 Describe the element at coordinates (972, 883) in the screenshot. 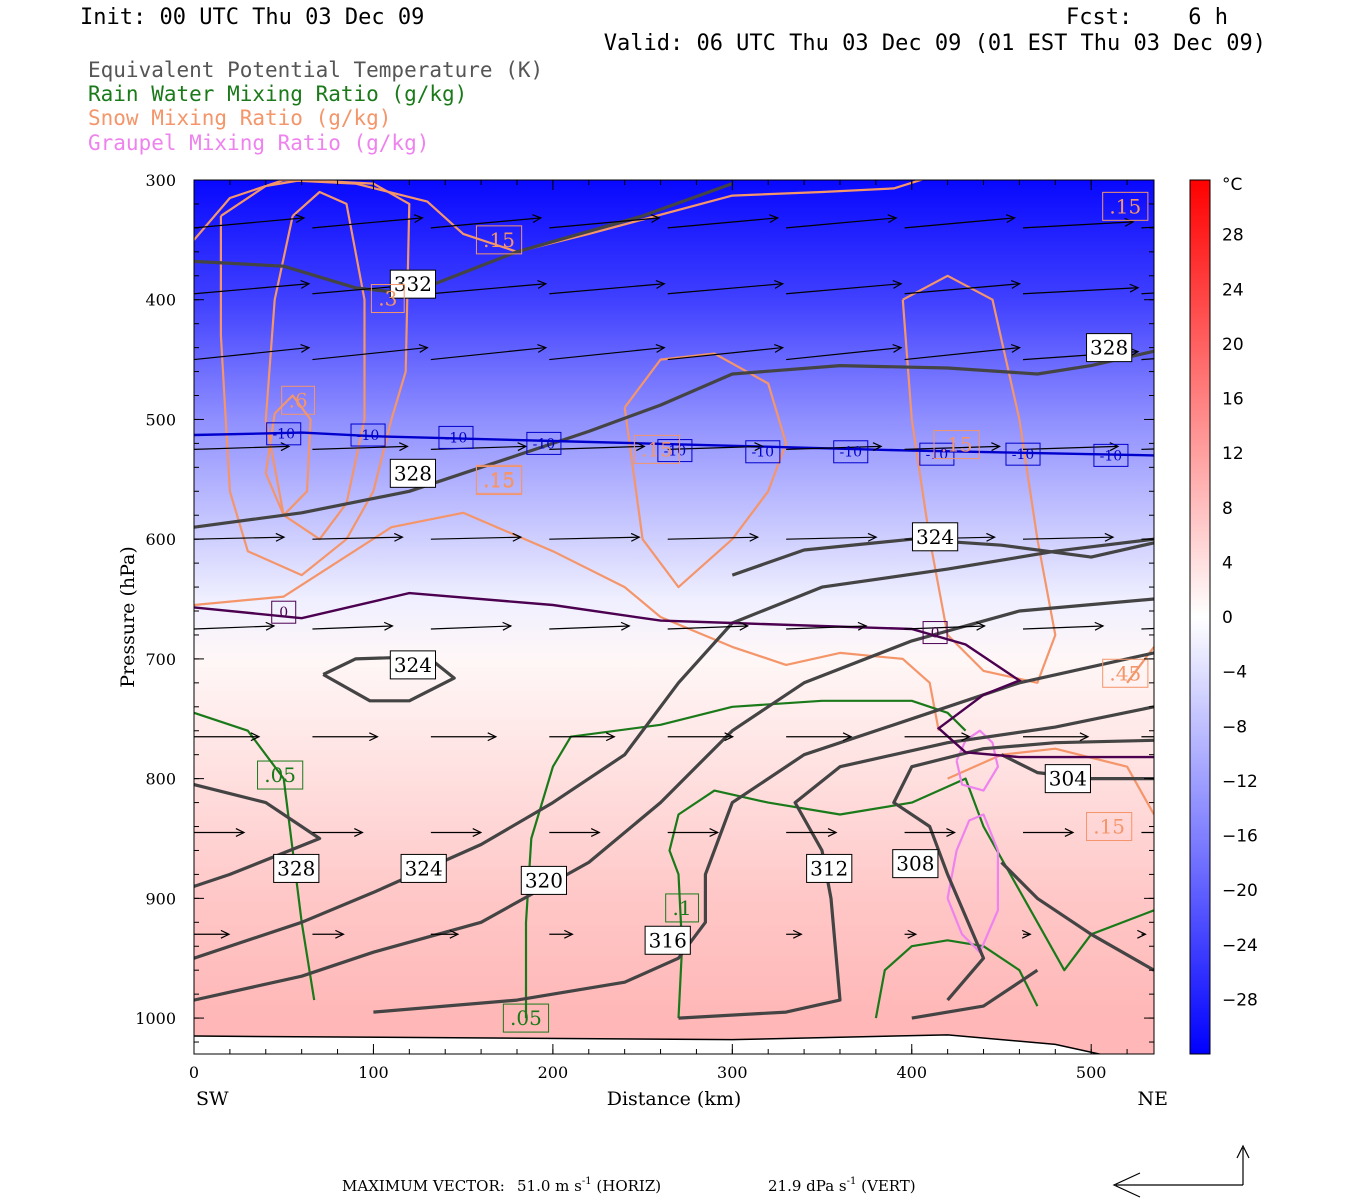

I see `graupel-contour` at that location.